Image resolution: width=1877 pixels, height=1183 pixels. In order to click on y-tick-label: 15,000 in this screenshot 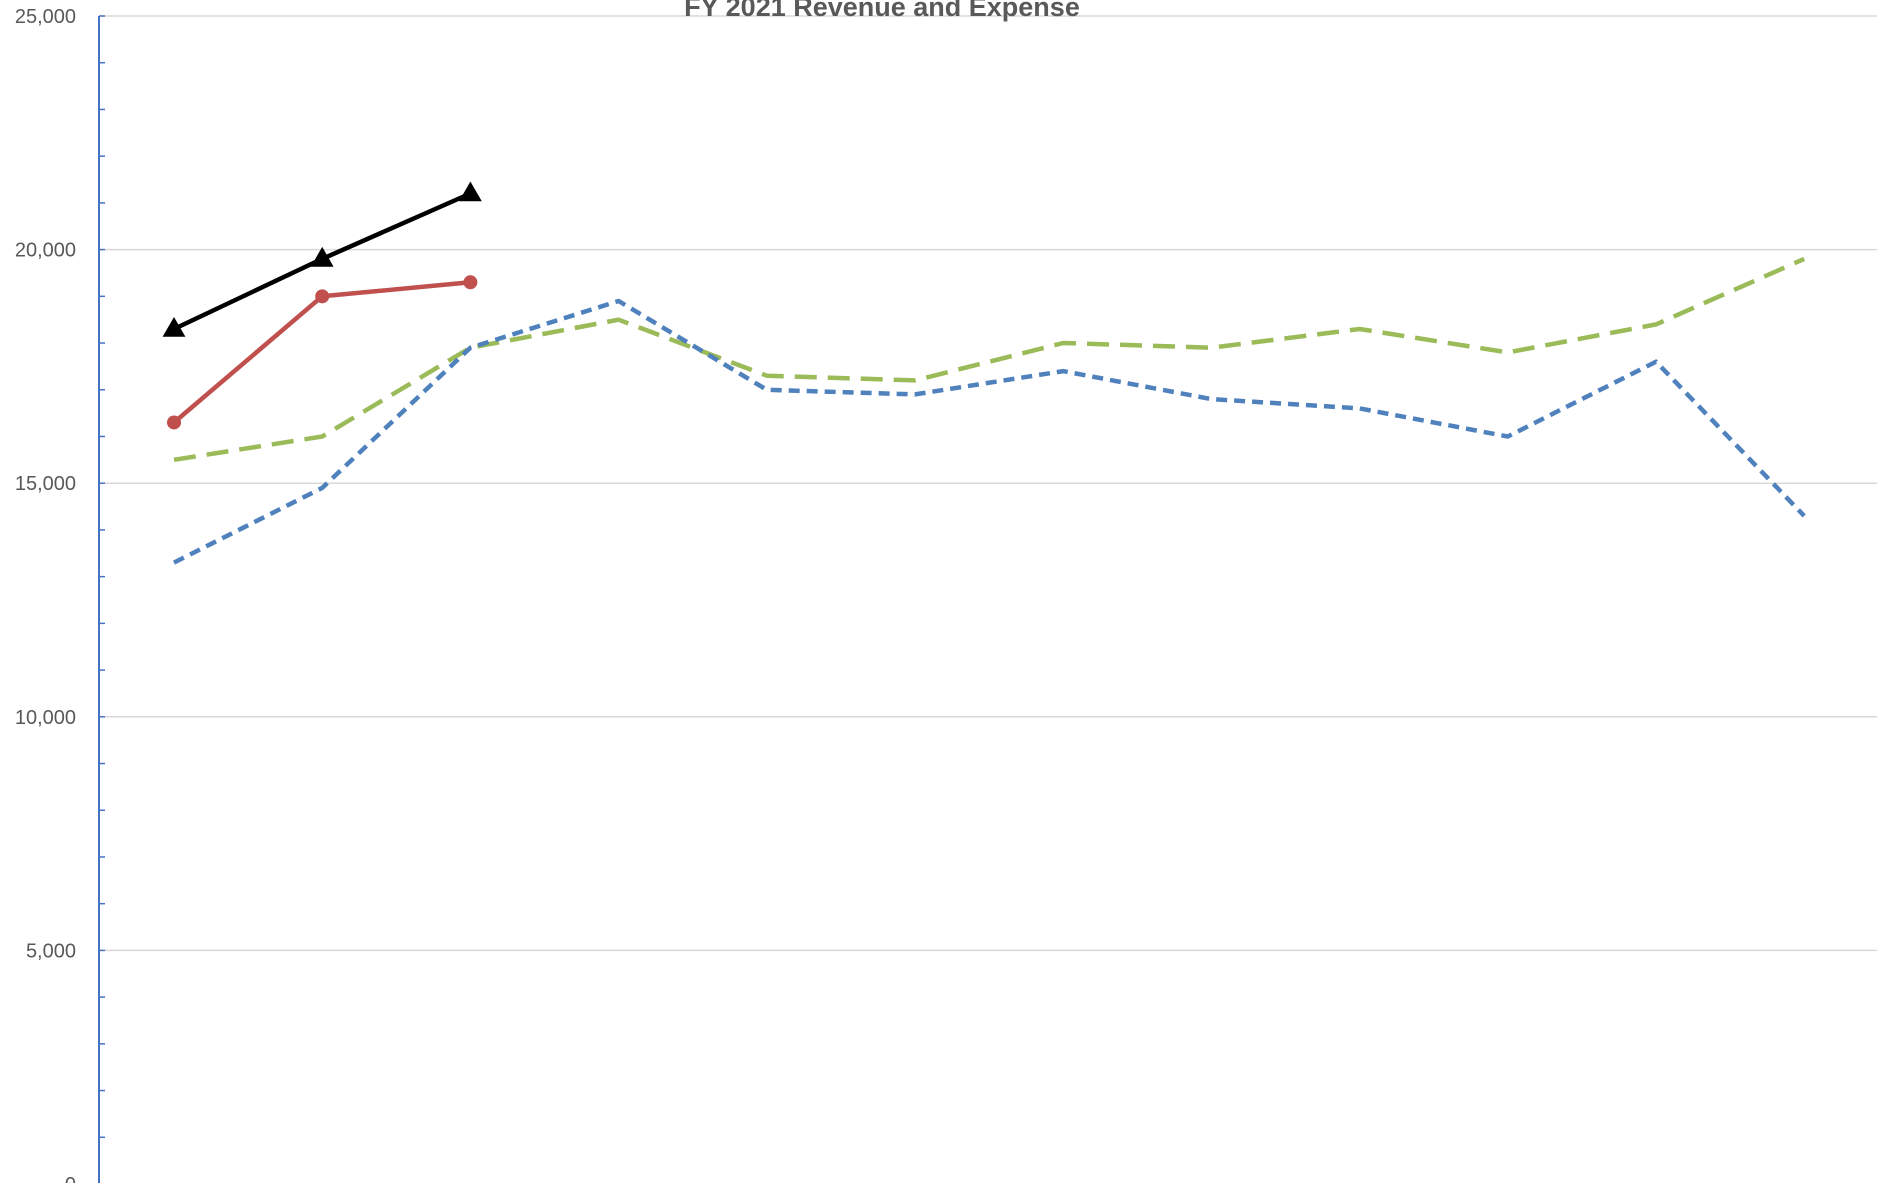, I will do `click(45, 484)`.